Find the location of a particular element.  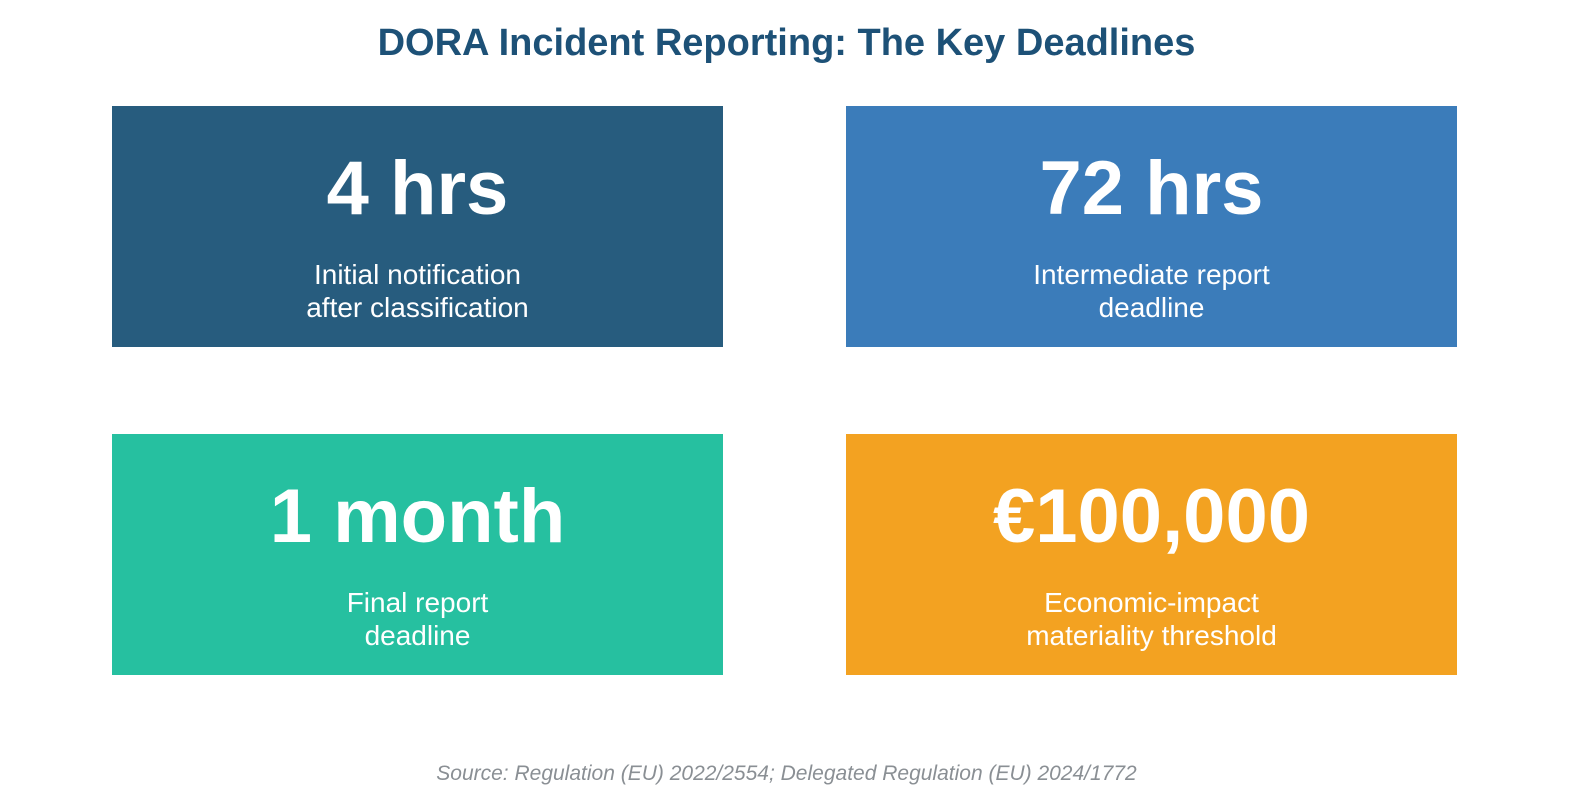

label-line: Economic-impact is located at coordinates (1151, 602).